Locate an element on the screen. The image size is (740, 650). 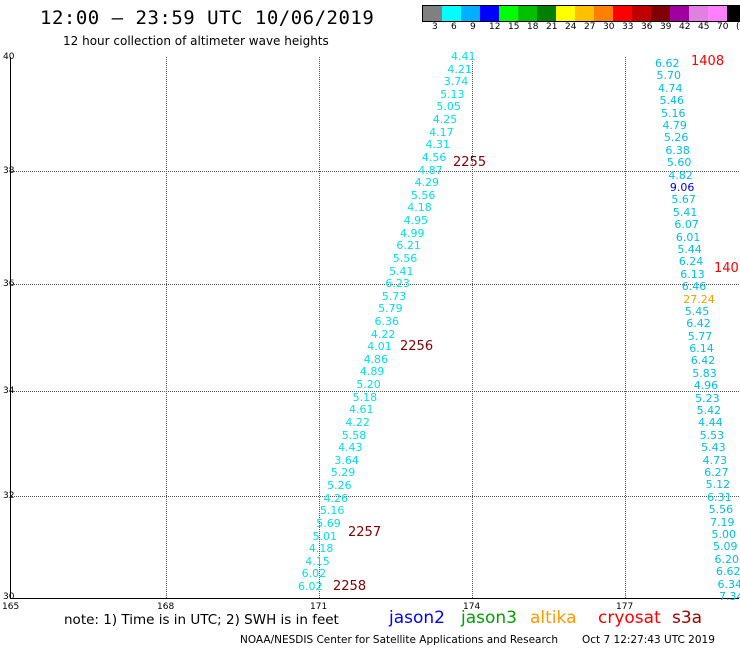
wave-height-value: 4.41 is located at coordinates (463, 56).